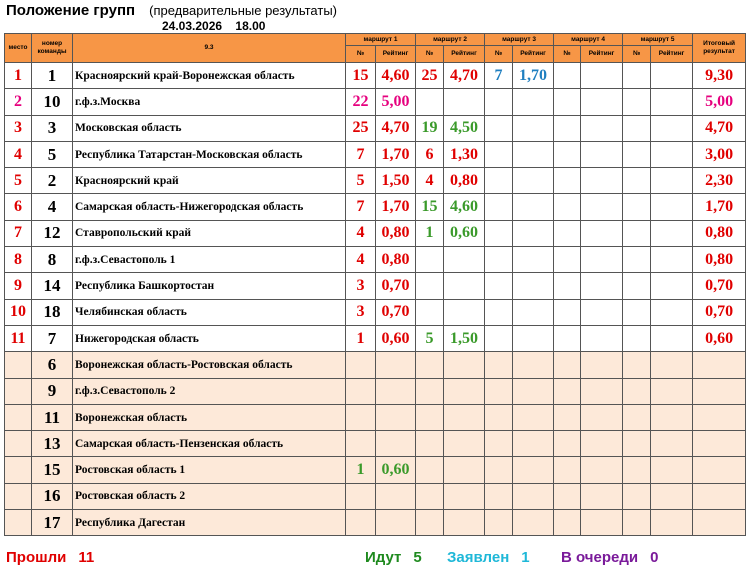  What do you see at coordinates (380, 39) in the screenshot?
I see `header-cell: маршрут 1` at bounding box center [380, 39].